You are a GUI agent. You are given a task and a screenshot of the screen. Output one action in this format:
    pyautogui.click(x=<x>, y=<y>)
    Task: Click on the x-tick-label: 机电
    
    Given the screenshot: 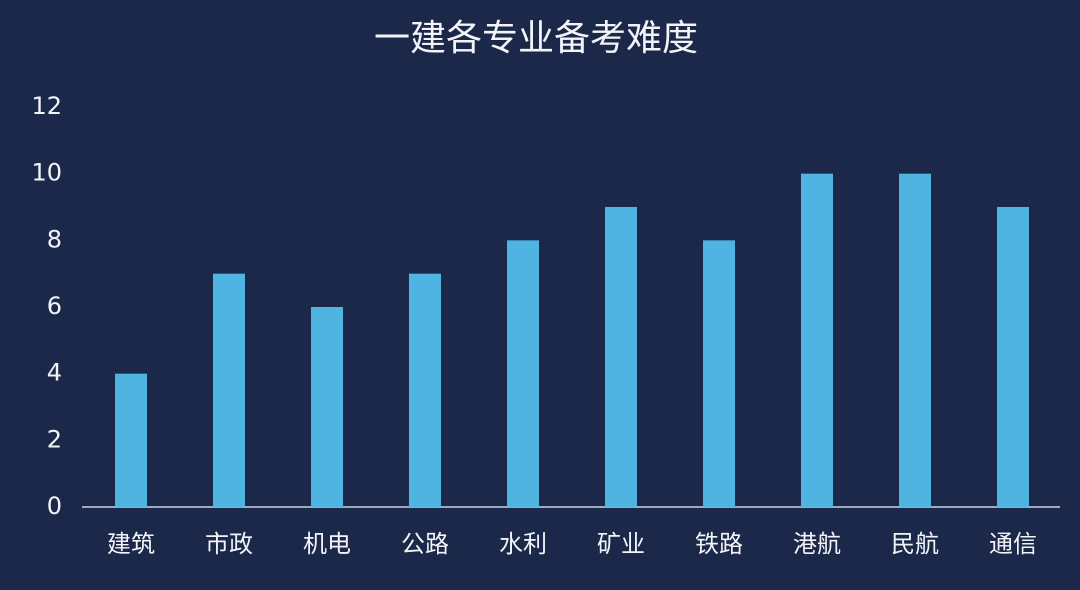 What is the action you would take?
    pyautogui.click(x=327, y=544)
    